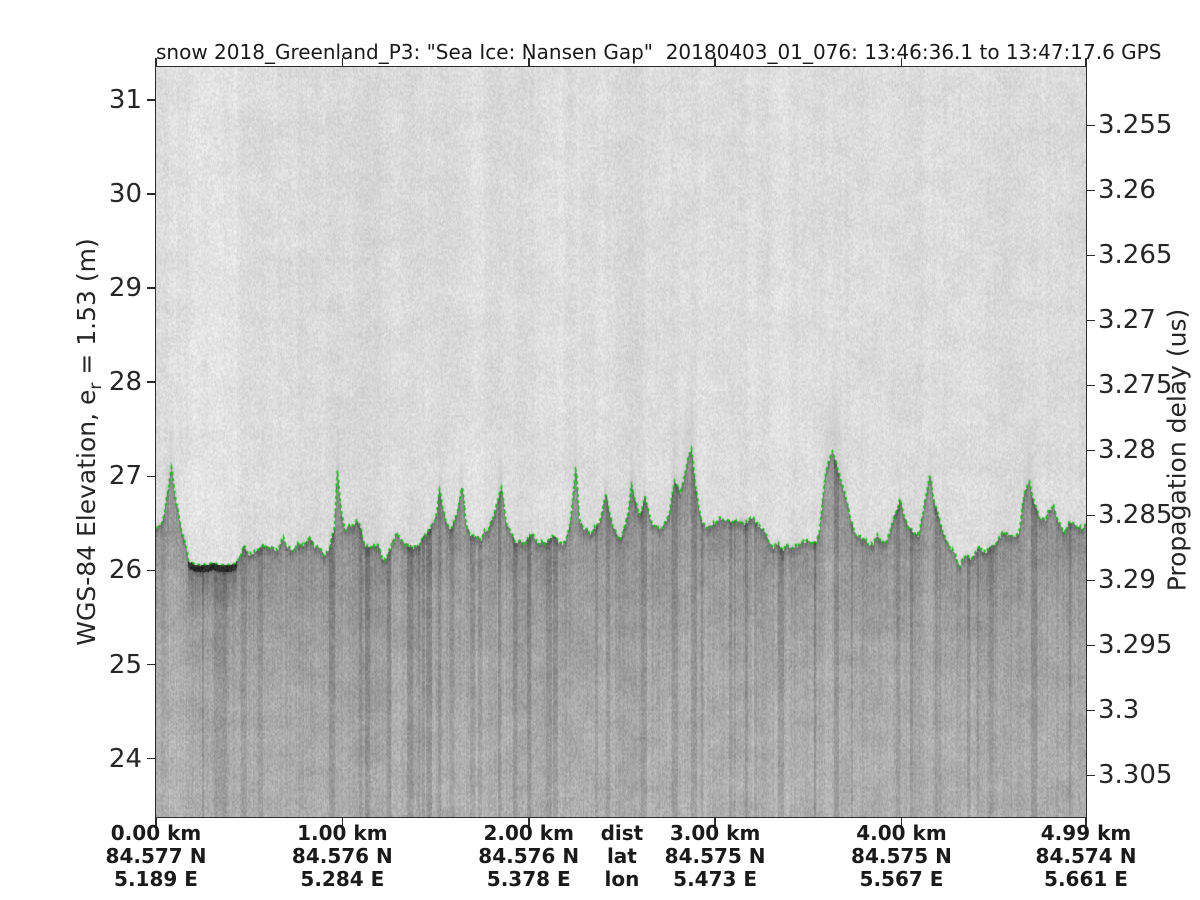 This screenshot has height=900, width=1200. I want to click on distance-label-column: 1.00 km 84.576 N 5.284 E, so click(342, 856).